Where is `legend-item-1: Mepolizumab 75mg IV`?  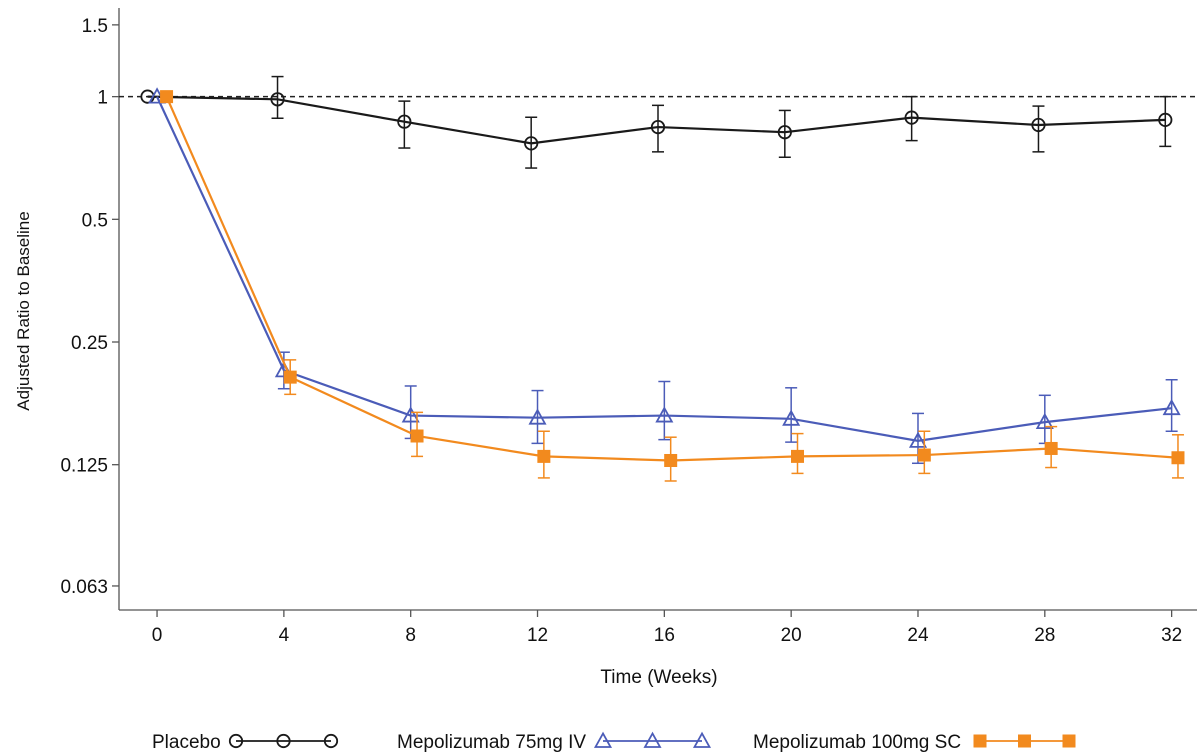
legend-item-1: Mepolizumab 75mg IV is located at coordinates (554, 741).